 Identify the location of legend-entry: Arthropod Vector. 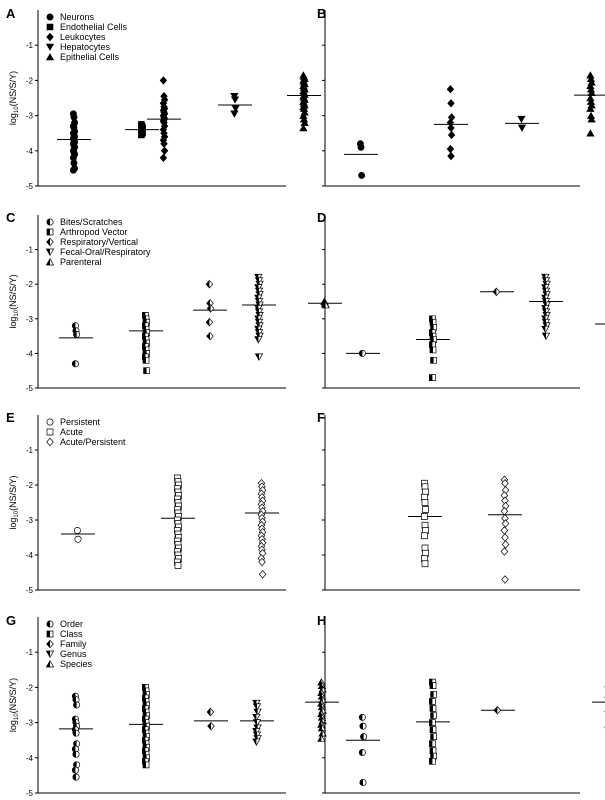
(94, 232).